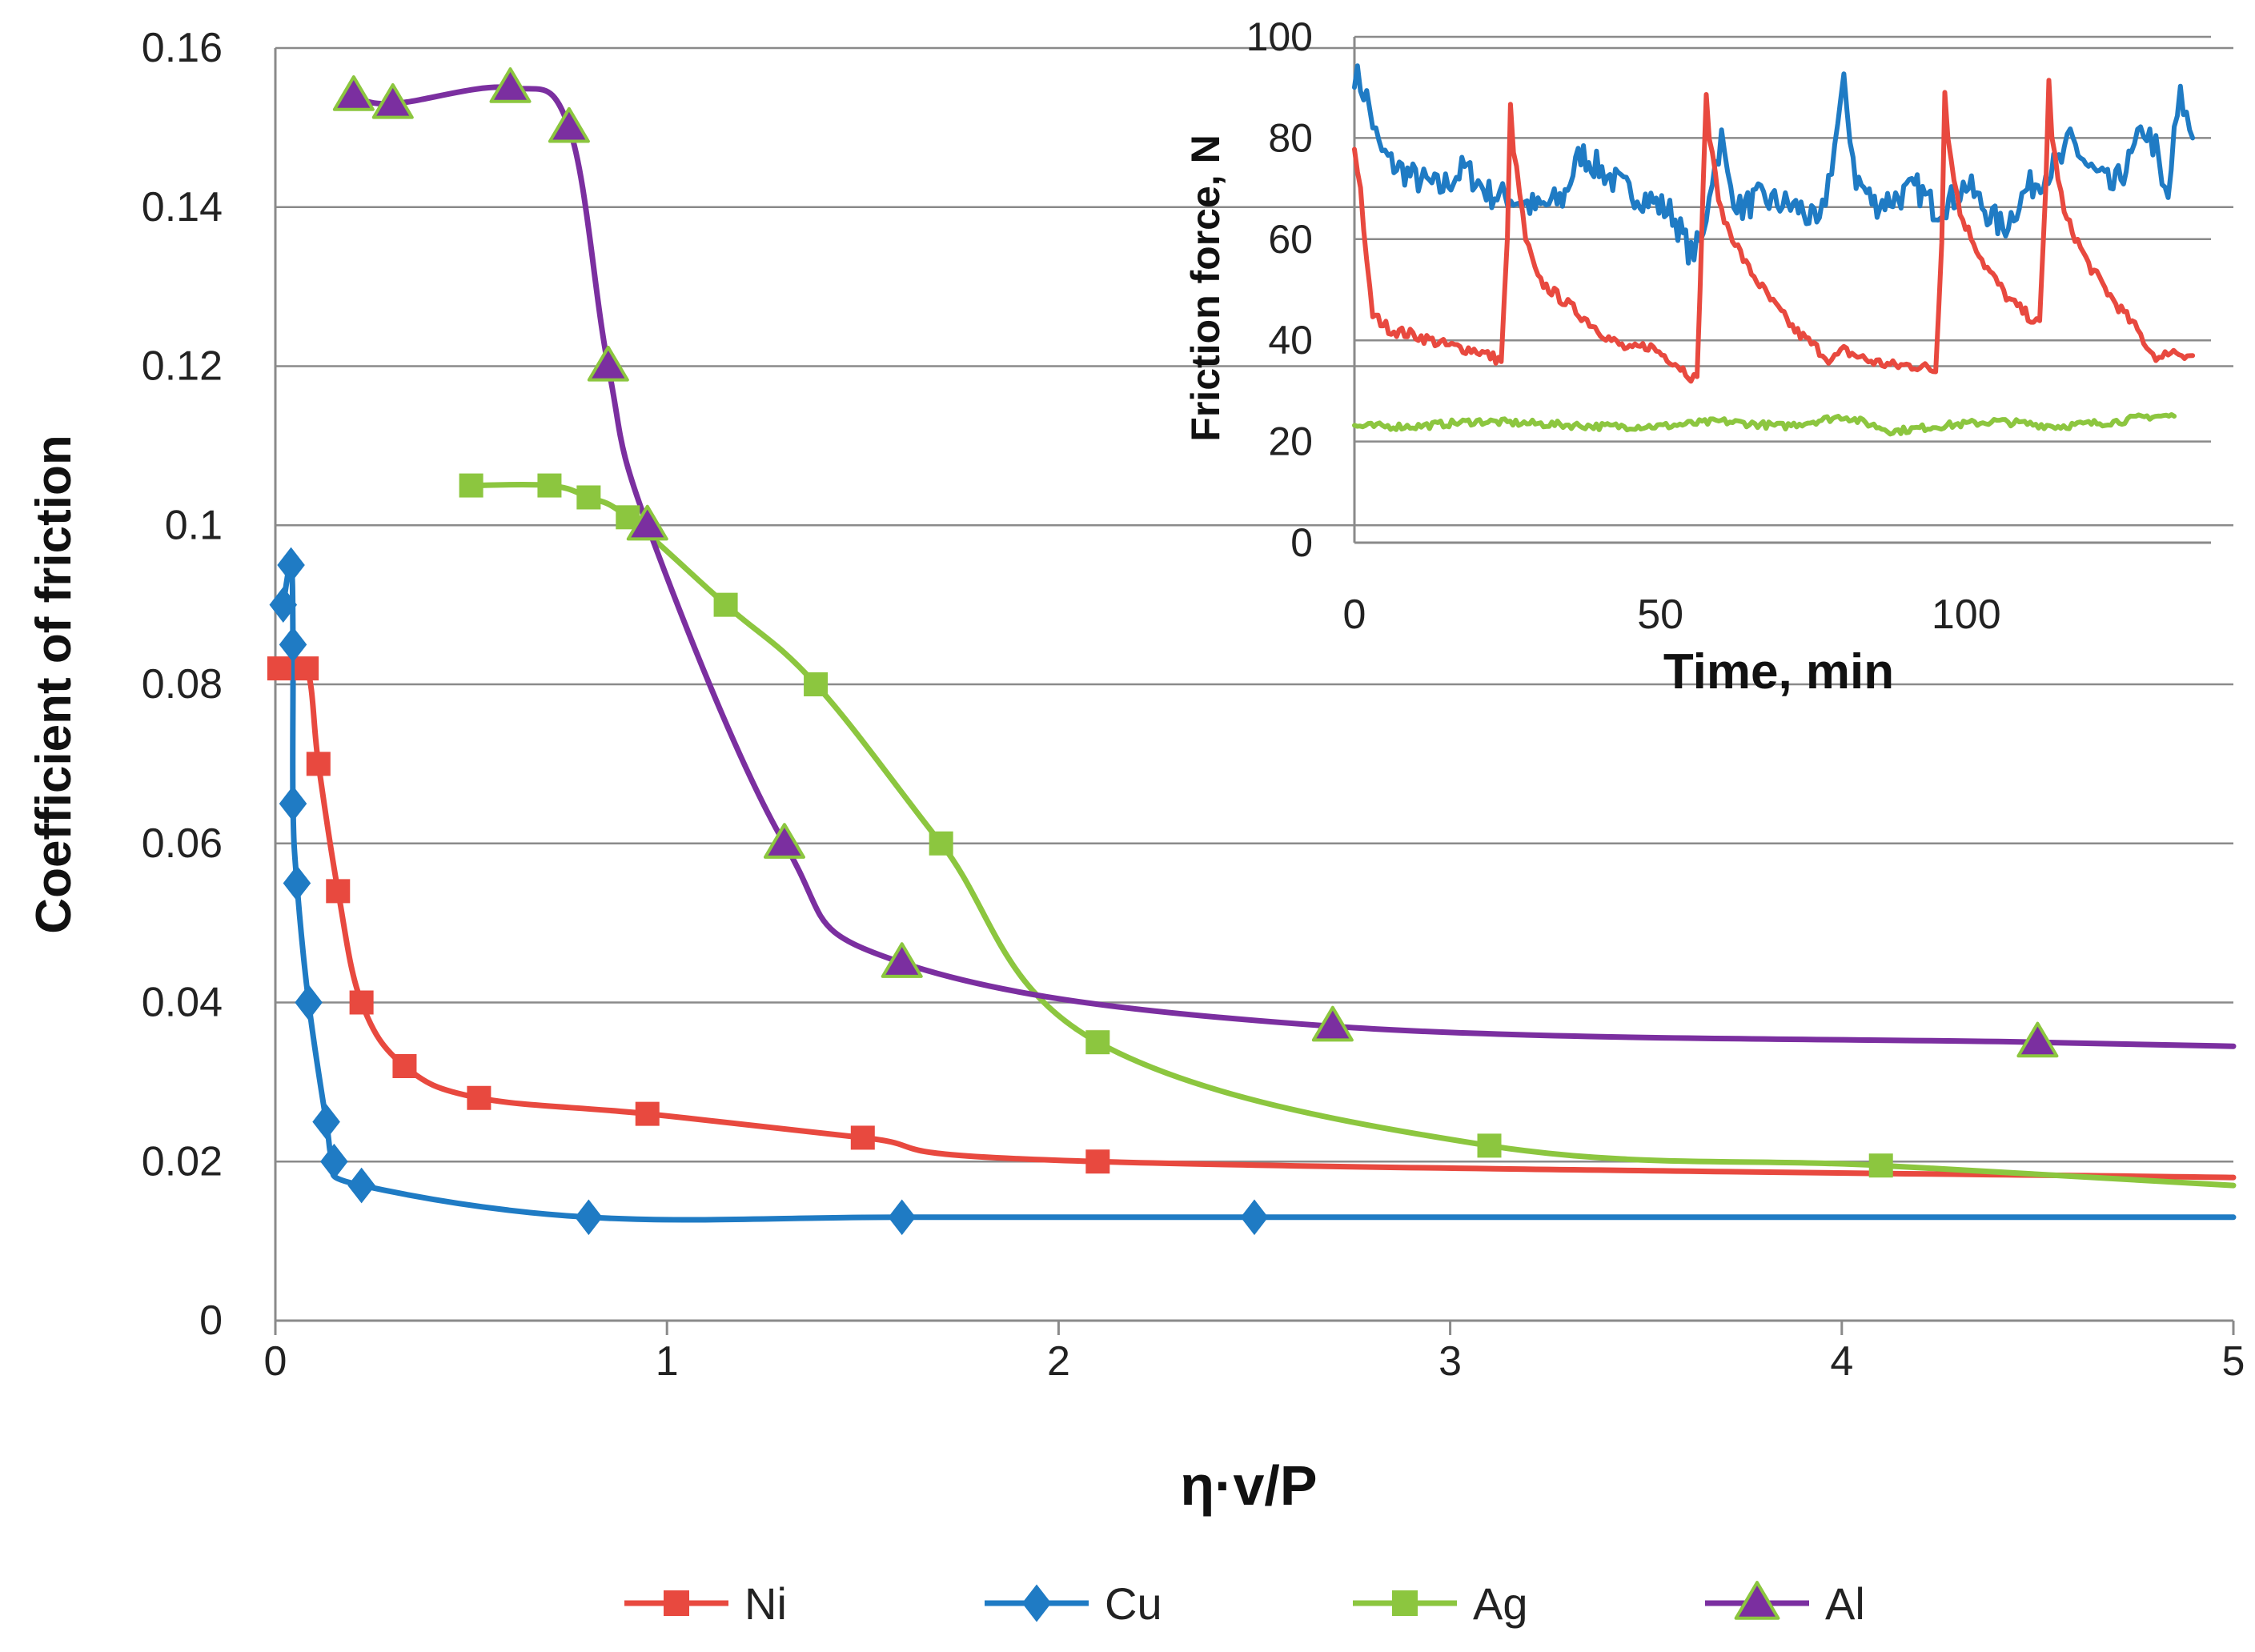  I want to click on inset-y-tick-label: 60, so click(1290, 239).